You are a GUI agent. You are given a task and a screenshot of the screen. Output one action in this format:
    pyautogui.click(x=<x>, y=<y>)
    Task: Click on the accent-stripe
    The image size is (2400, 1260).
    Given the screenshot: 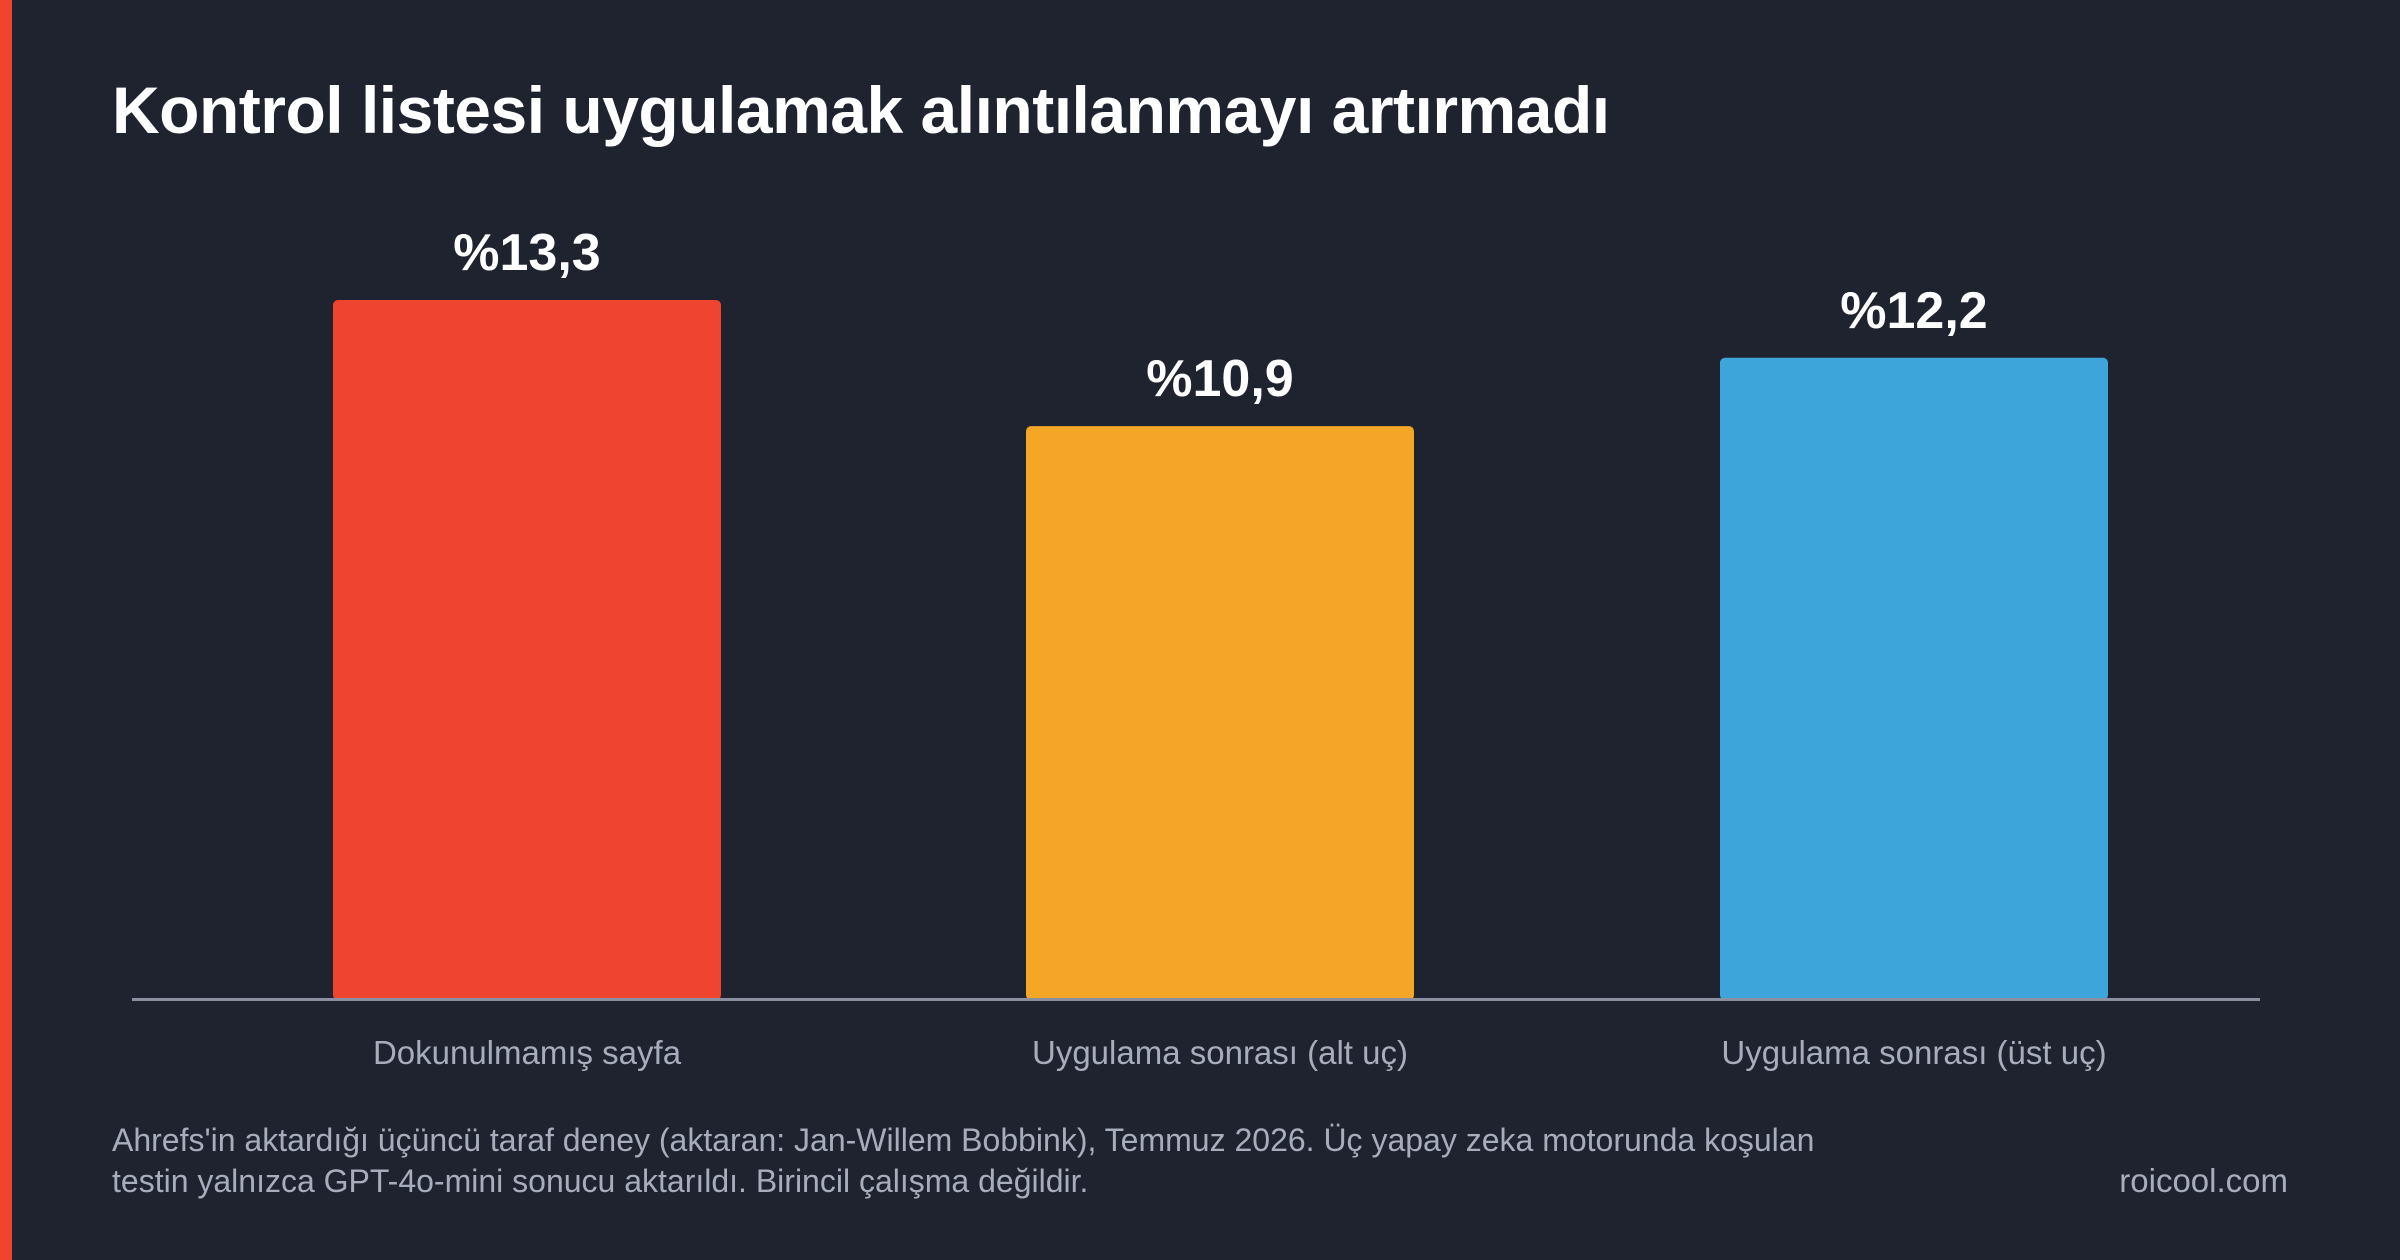 What is the action you would take?
    pyautogui.click(x=6, y=630)
    